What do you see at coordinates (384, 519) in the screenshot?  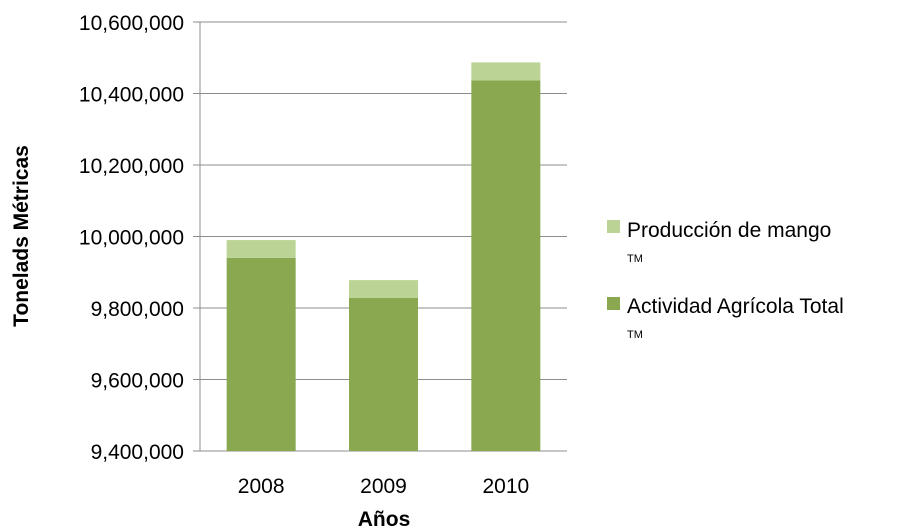 I see `x-axis-title: Años` at bounding box center [384, 519].